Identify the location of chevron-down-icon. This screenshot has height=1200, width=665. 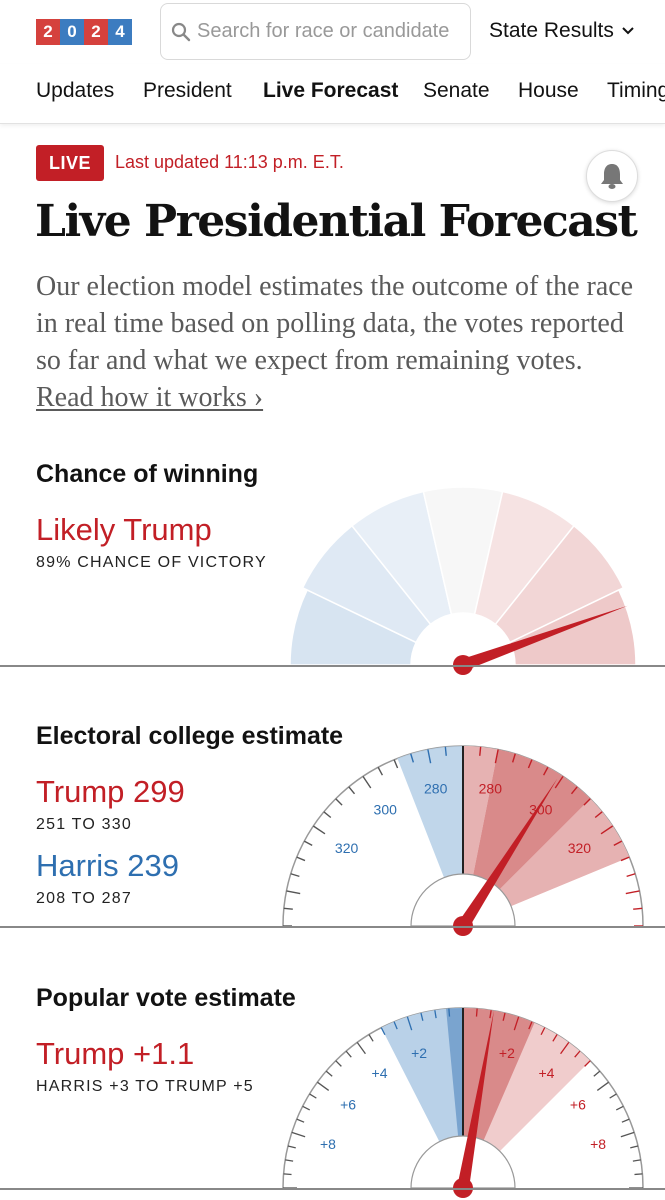
(628, 31).